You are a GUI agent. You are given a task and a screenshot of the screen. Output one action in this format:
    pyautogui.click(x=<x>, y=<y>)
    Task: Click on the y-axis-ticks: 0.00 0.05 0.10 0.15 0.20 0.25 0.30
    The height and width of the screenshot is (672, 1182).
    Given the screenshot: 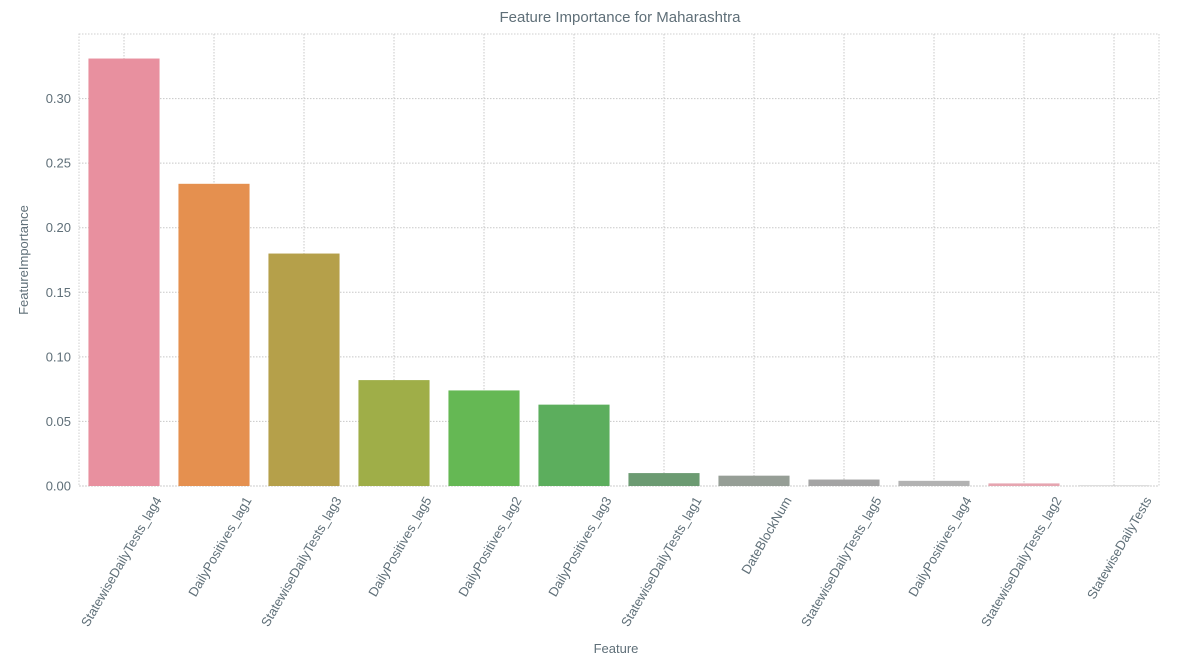 What is the action you would take?
    pyautogui.click(x=58, y=292)
    